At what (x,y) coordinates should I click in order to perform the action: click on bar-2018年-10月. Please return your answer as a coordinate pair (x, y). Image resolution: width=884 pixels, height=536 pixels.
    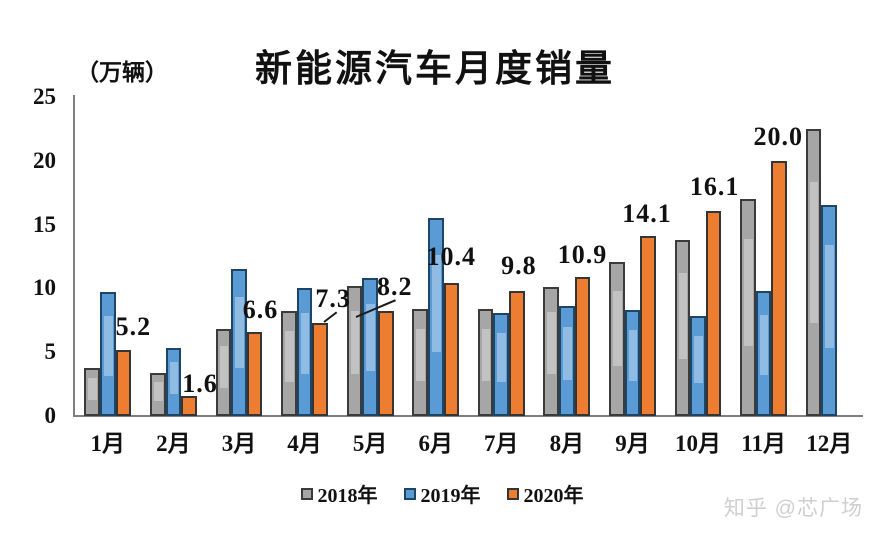
    Looking at the image, I should click on (682, 327).